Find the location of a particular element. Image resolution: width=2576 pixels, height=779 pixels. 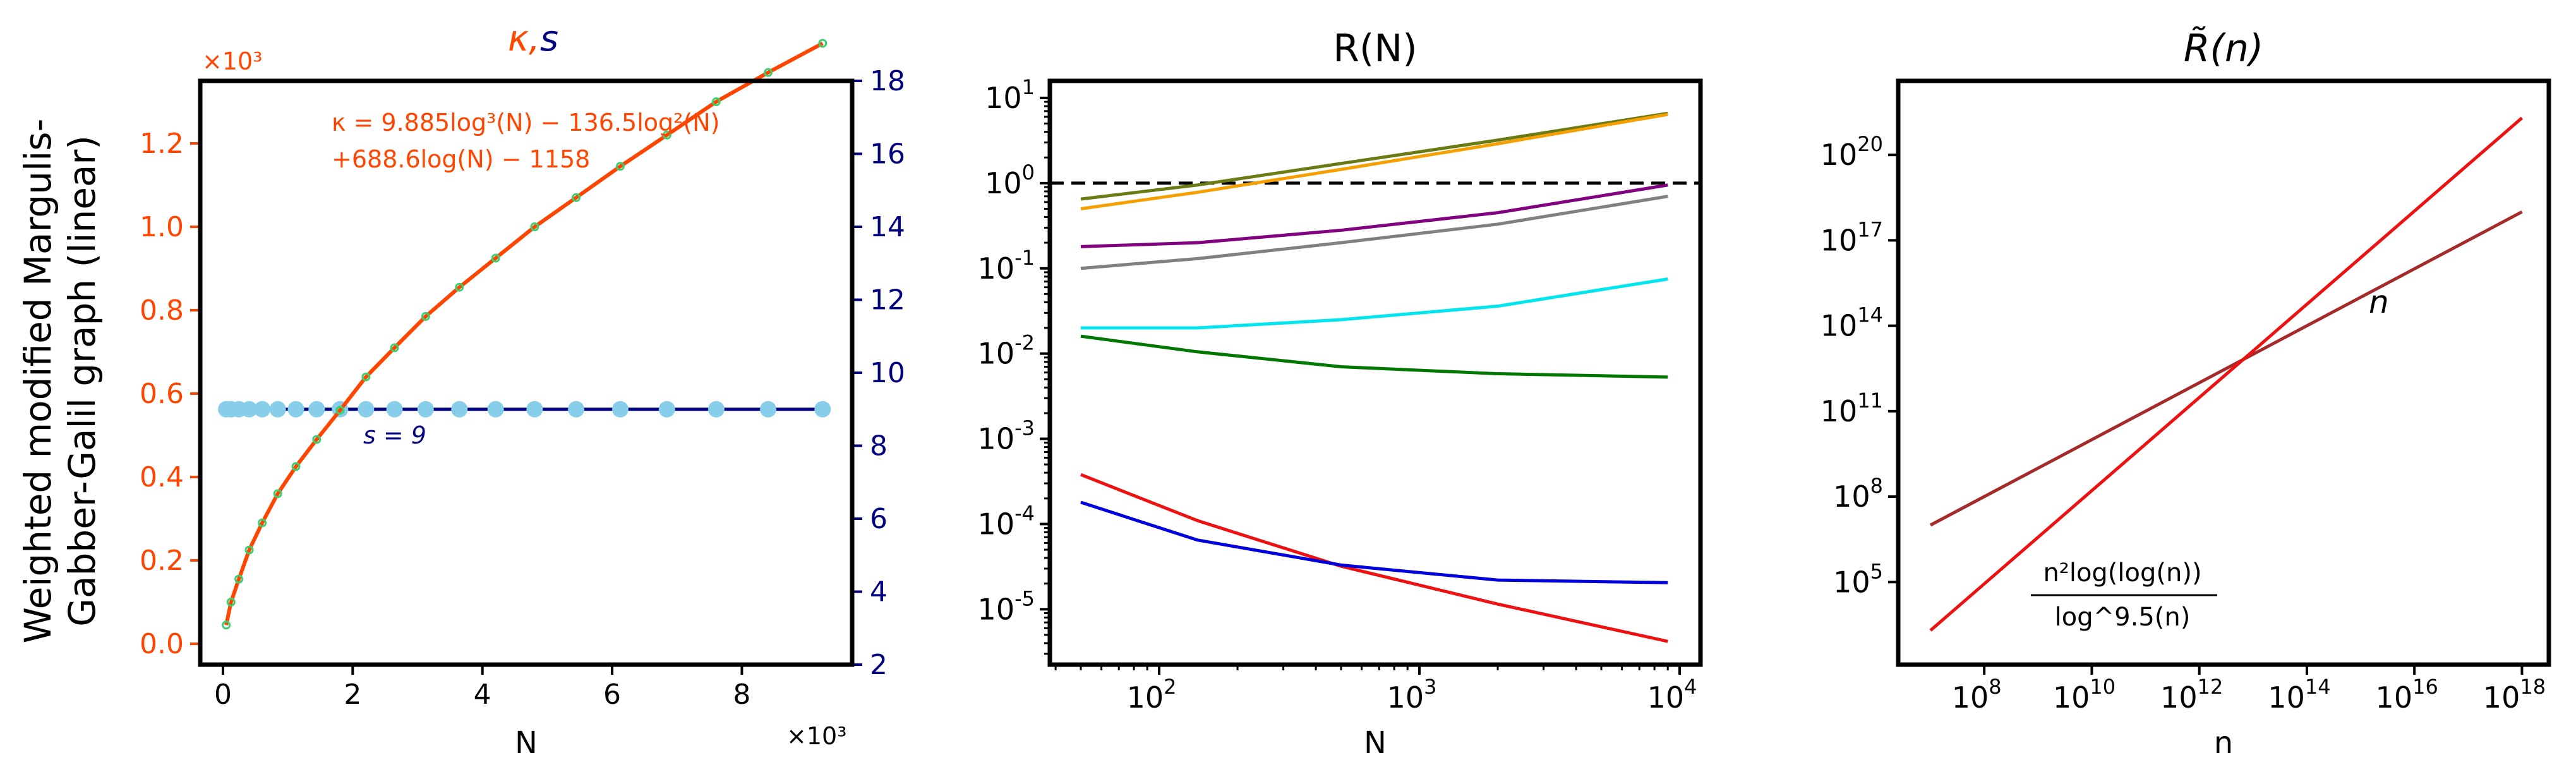

panel3-formula-numerator: n²log(log(n)) is located at coordinates (2122, 573).